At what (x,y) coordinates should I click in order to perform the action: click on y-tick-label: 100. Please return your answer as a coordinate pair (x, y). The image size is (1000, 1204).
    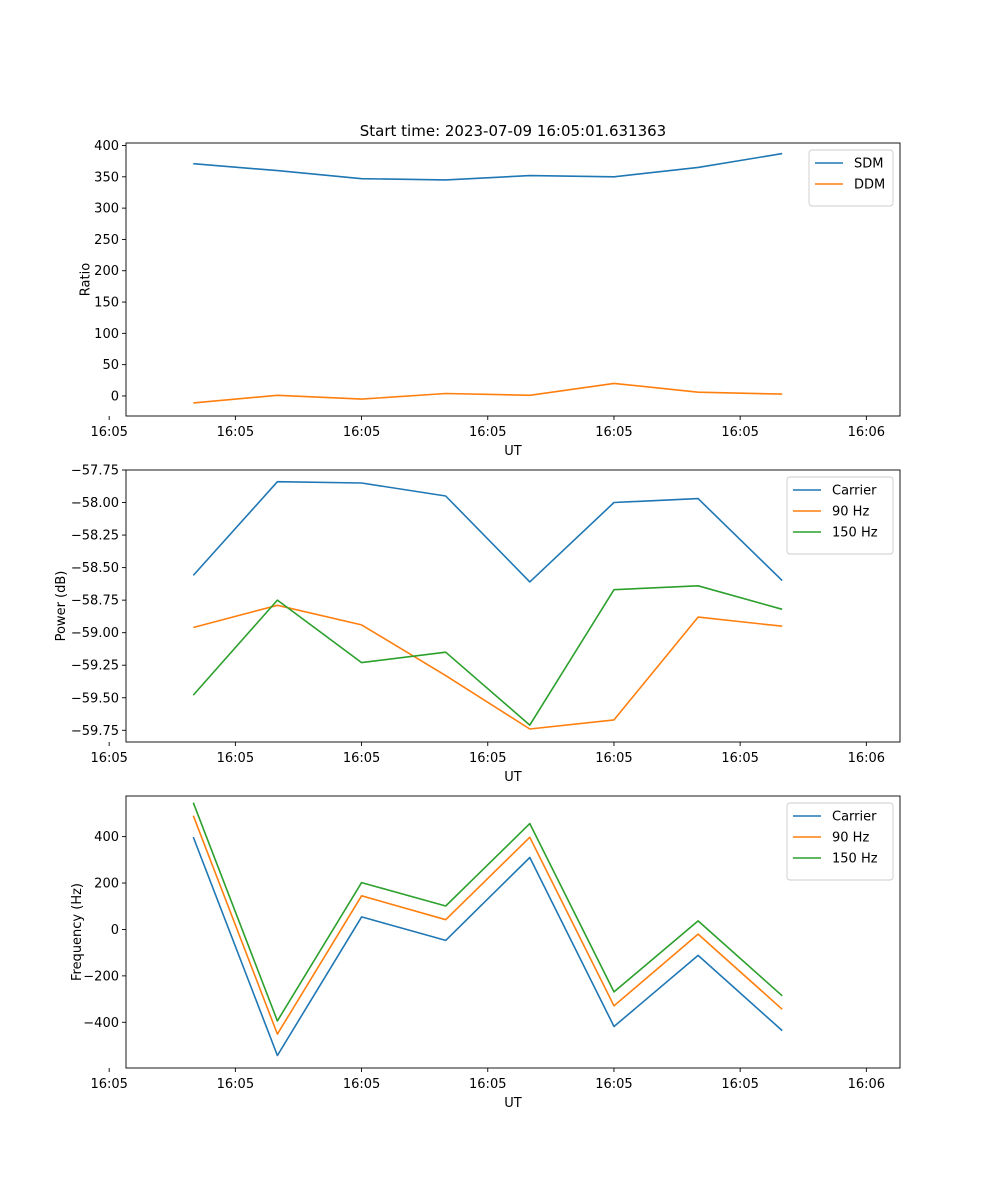
    Looking at the image, I should click on (106, 334).